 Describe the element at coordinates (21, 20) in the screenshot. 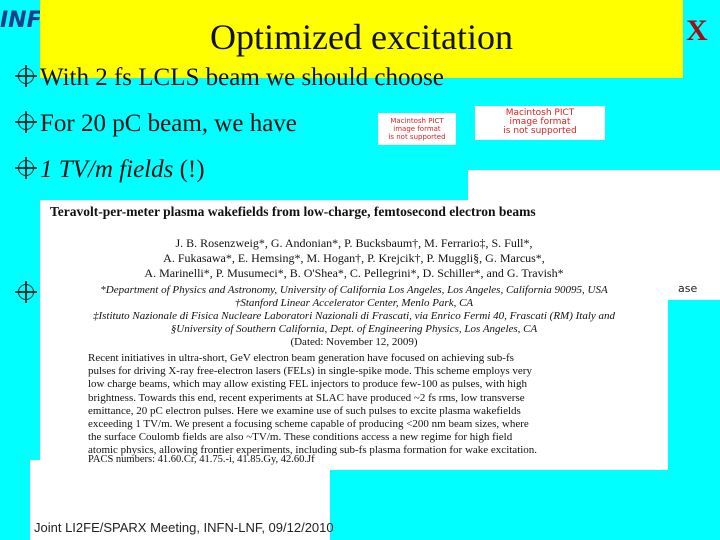

I see `logo-left: INF` at that location.